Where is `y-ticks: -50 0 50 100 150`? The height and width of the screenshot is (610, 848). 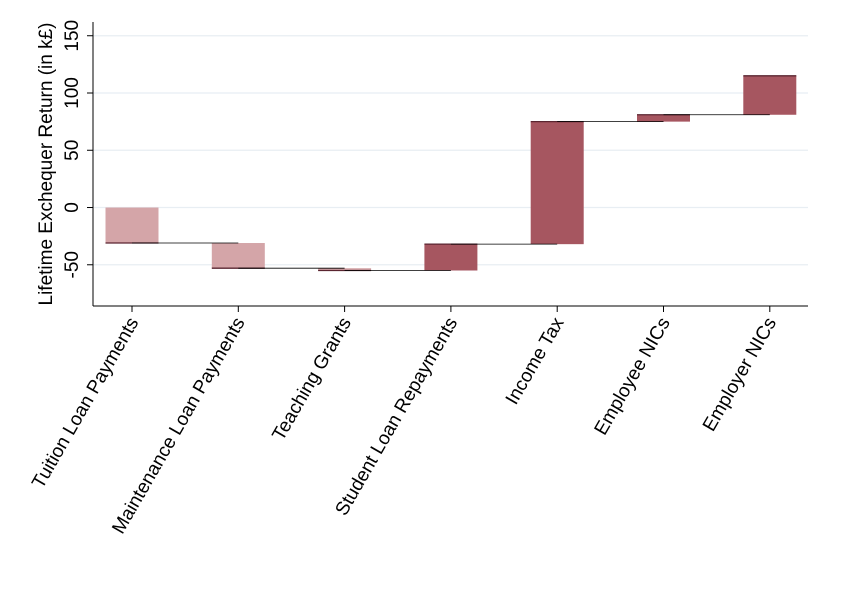
y-ticks: -50 0 50 100 150 is located at coordinates (77, 149).